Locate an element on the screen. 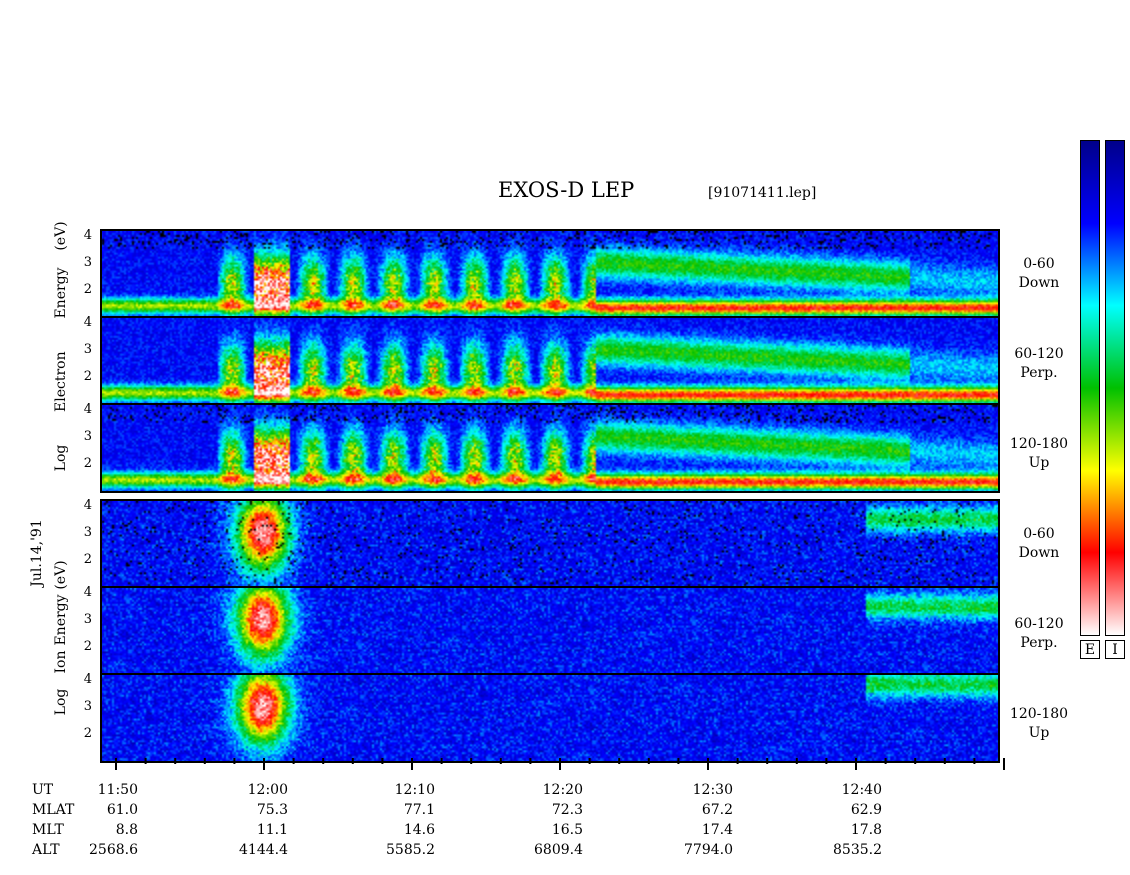 The height and width of the screenshot is (875, 1130). ephemeris-value: 77.1 is located at coordinates (419, 810).